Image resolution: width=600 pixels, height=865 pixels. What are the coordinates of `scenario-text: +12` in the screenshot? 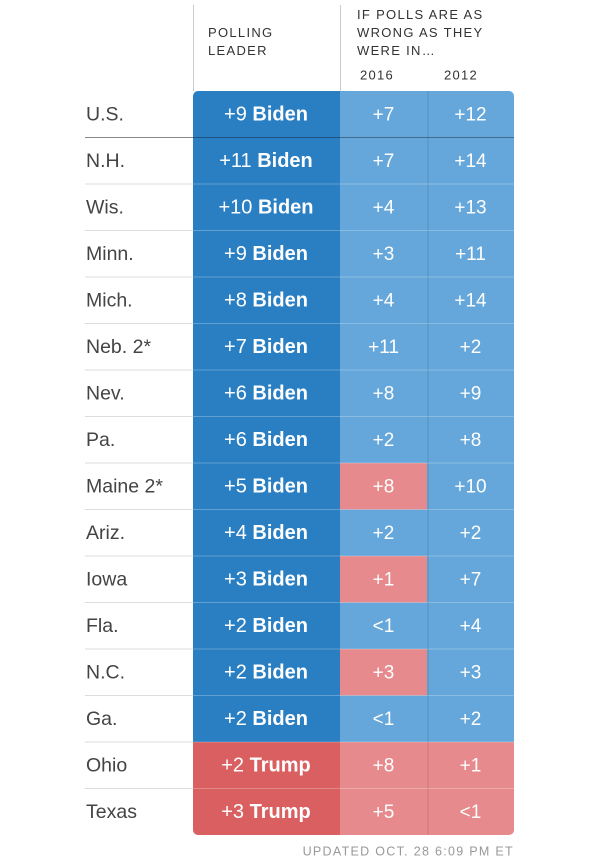 It's located at (470, 114).